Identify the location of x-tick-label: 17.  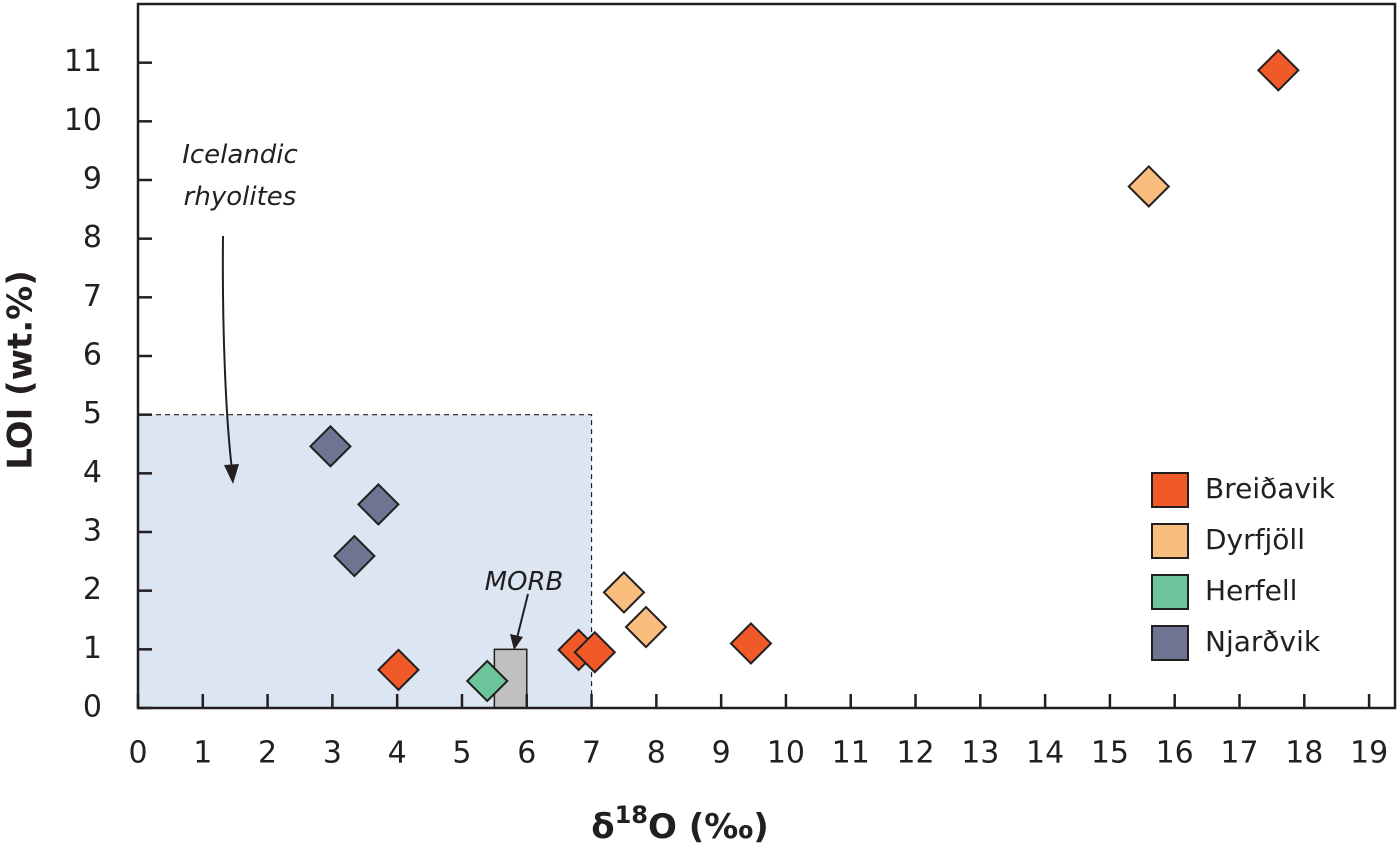
(1239, 753).